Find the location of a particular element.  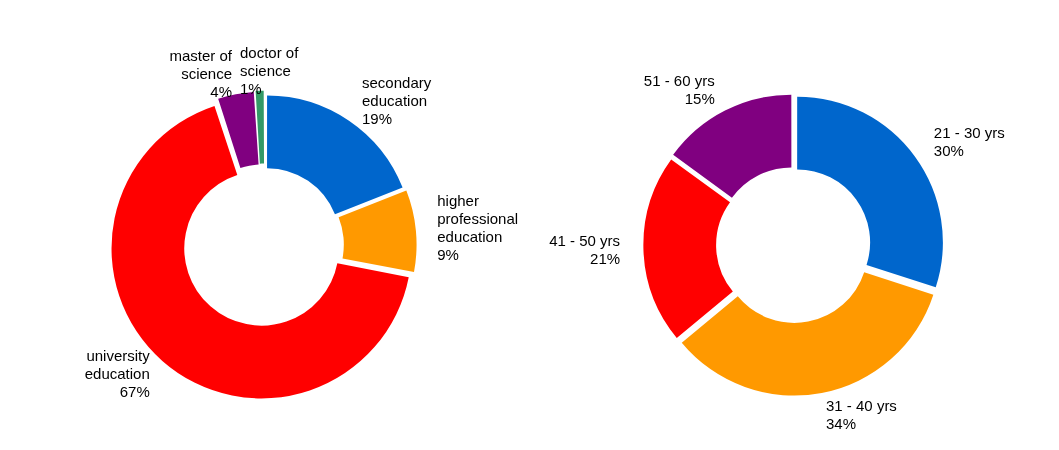

data-label: 15% is located at coordinates (699, 98).